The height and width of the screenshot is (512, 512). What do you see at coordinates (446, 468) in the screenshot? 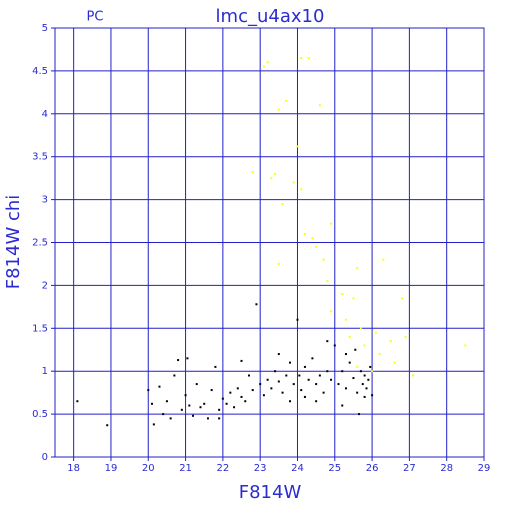
I see `x-tick-label: 28` at bounding box center [446, 468].